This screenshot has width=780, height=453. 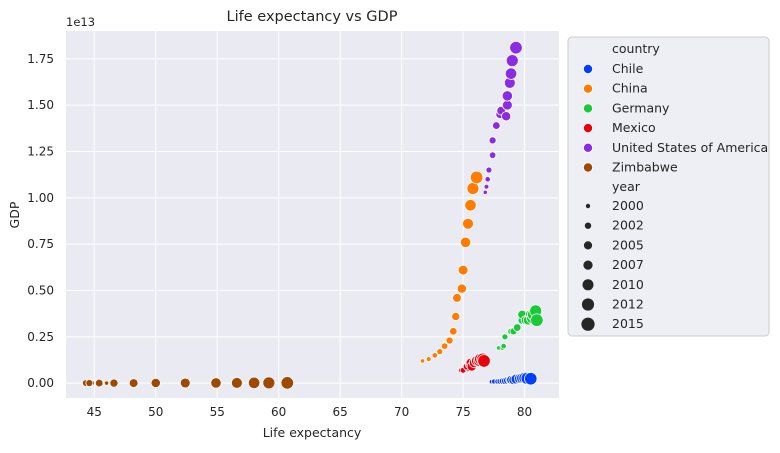 What do you see at coordinates (628, 244) in the screenshot?
I see `legend-size-label: 2005` at bounding box center [628, 244].